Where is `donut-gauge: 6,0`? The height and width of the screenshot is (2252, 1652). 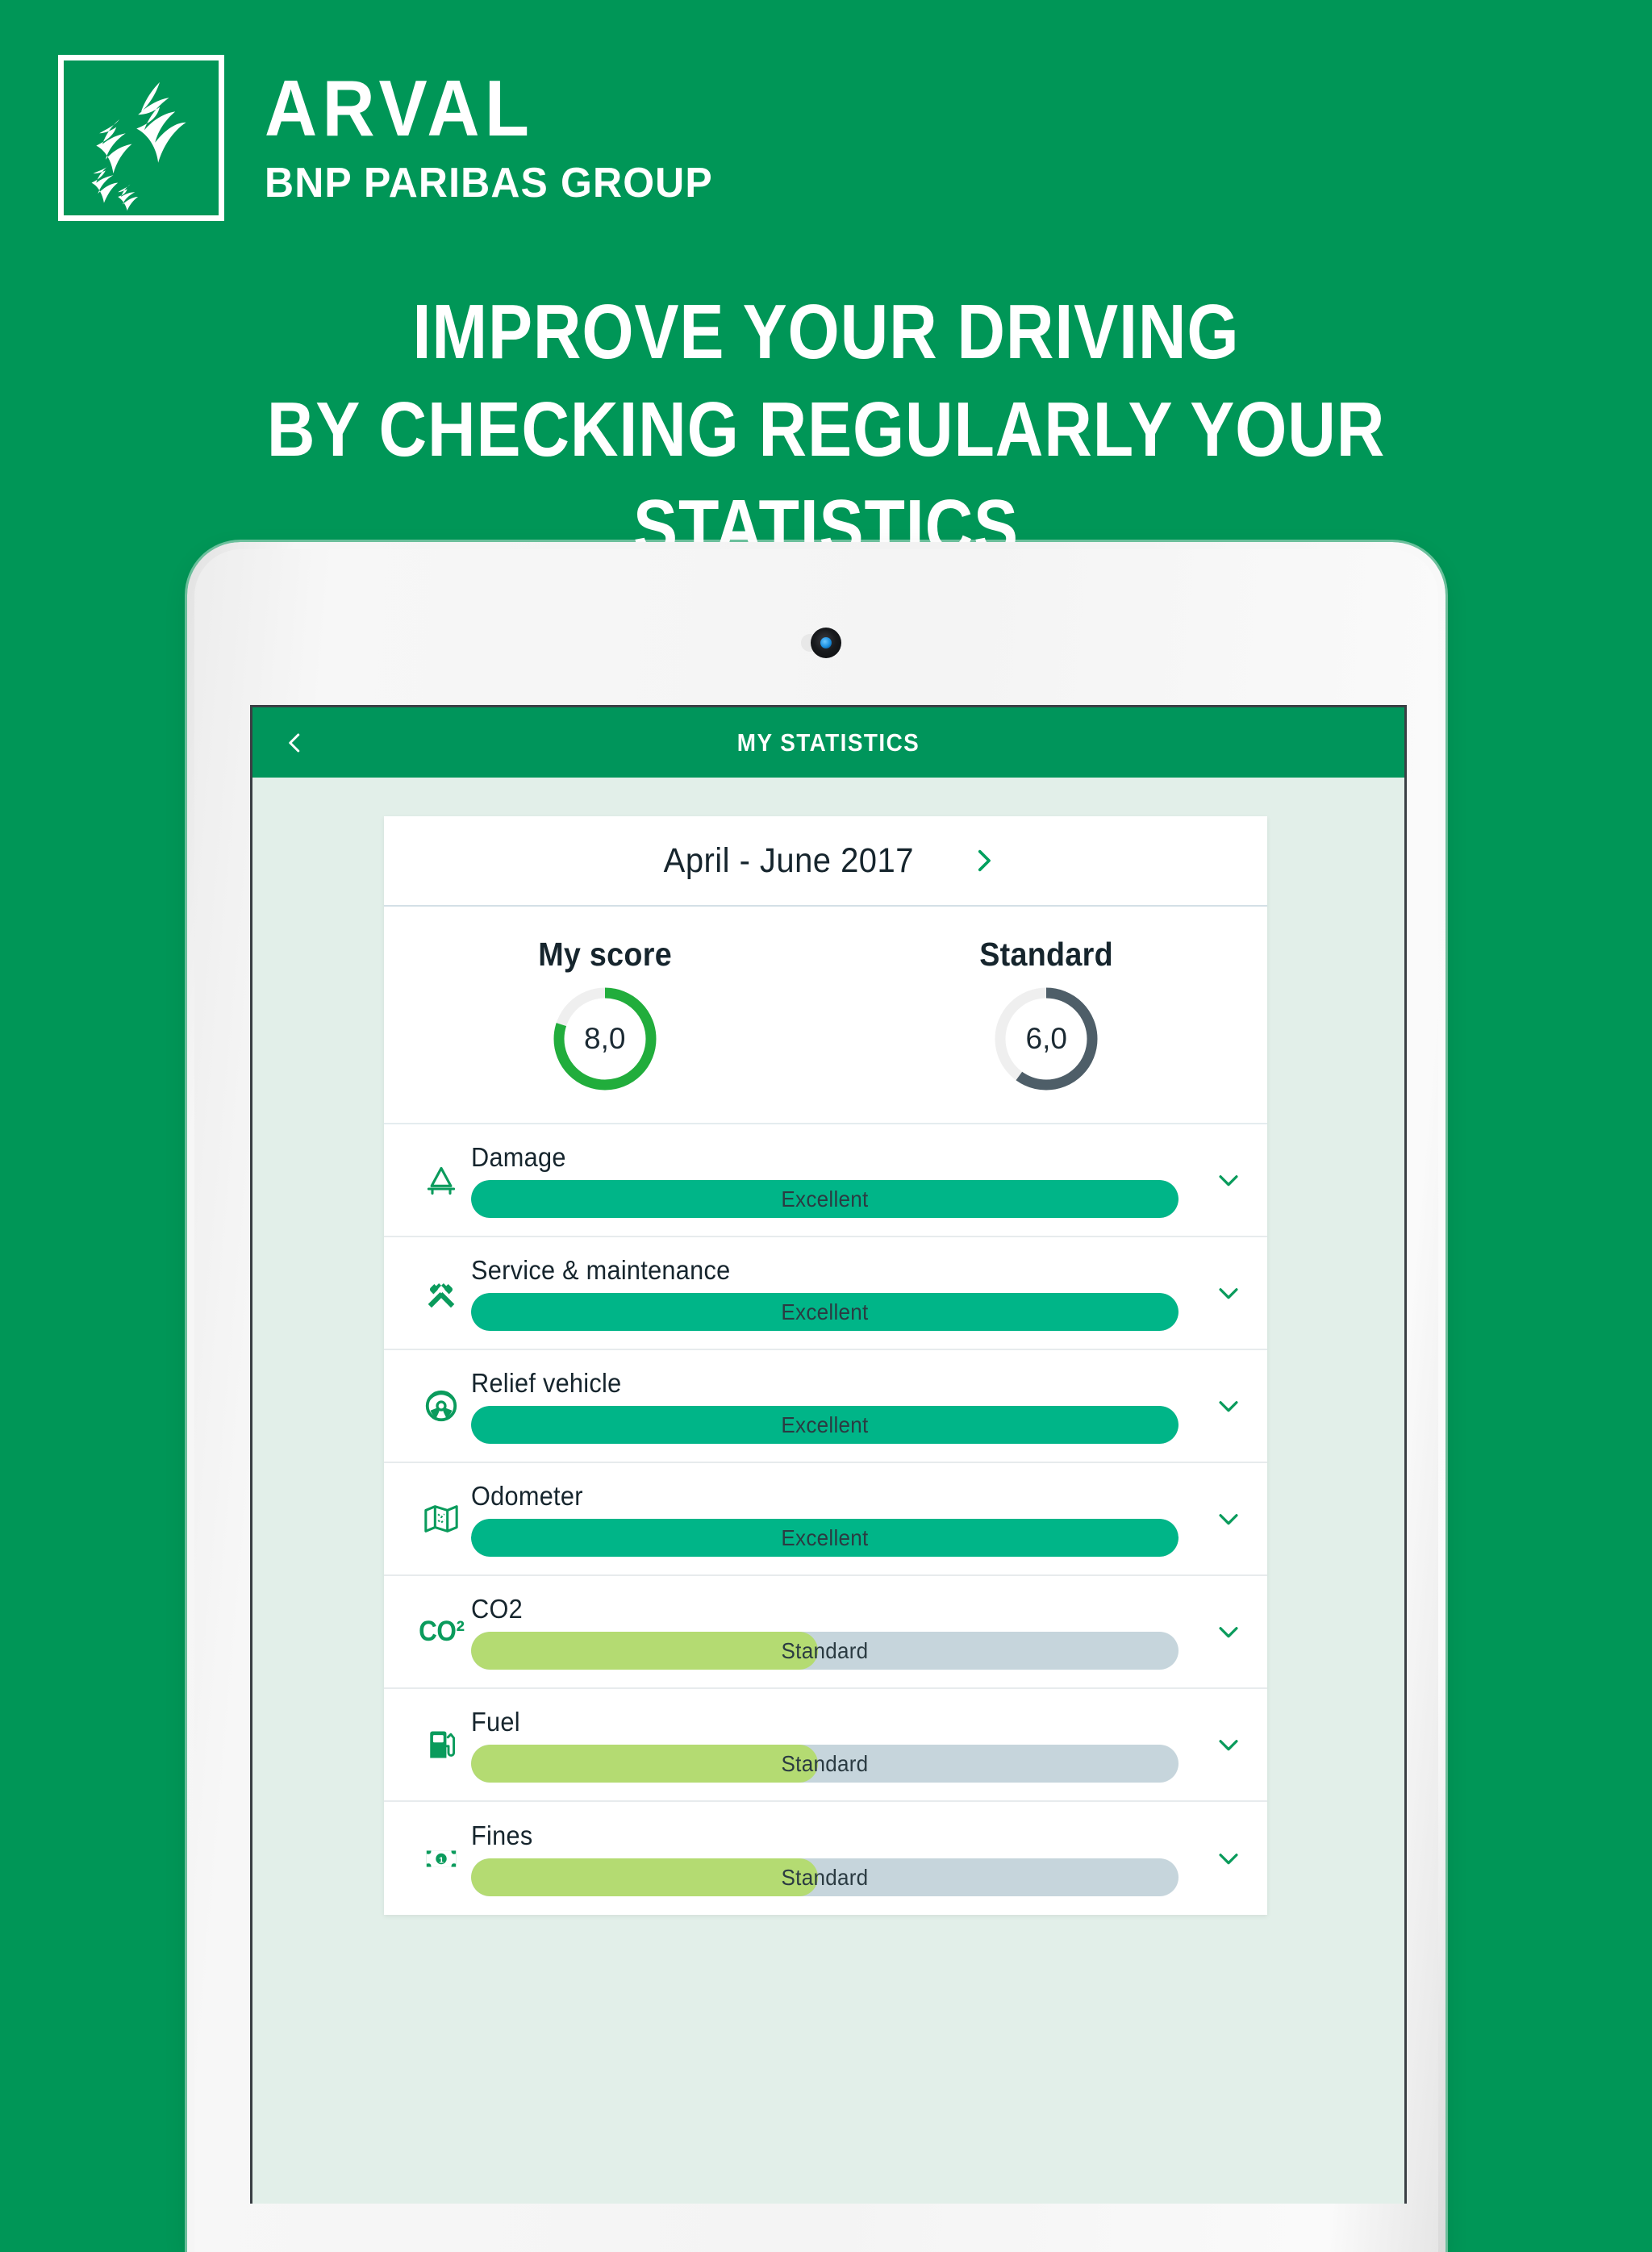
donut-gauge: 6,0 is located at coordinates (1046, 1039).